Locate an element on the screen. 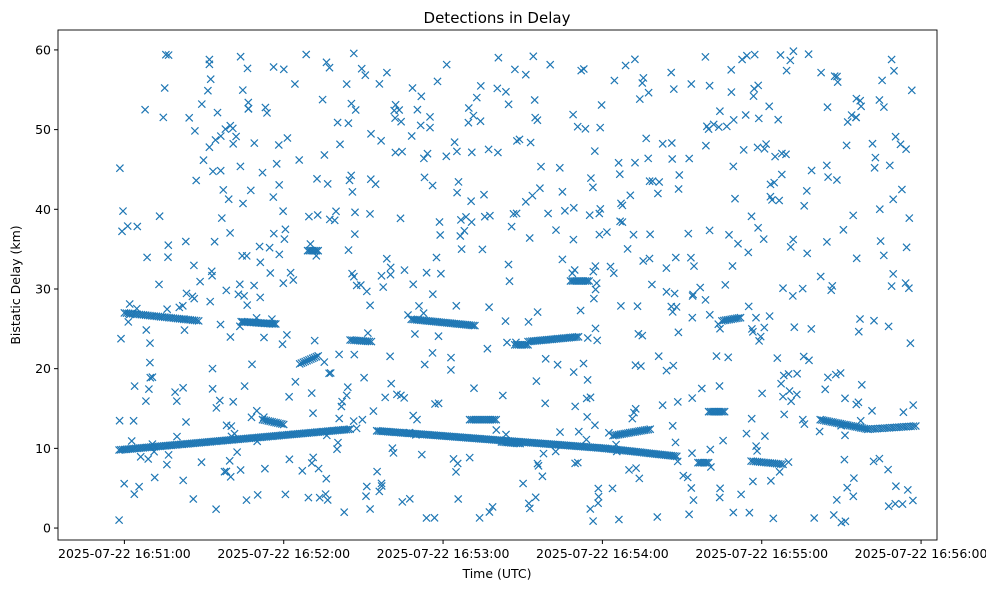 The height and width of the screenshot is (590, 986). y-tick-label: 30 is located at coordinates (43, 288).